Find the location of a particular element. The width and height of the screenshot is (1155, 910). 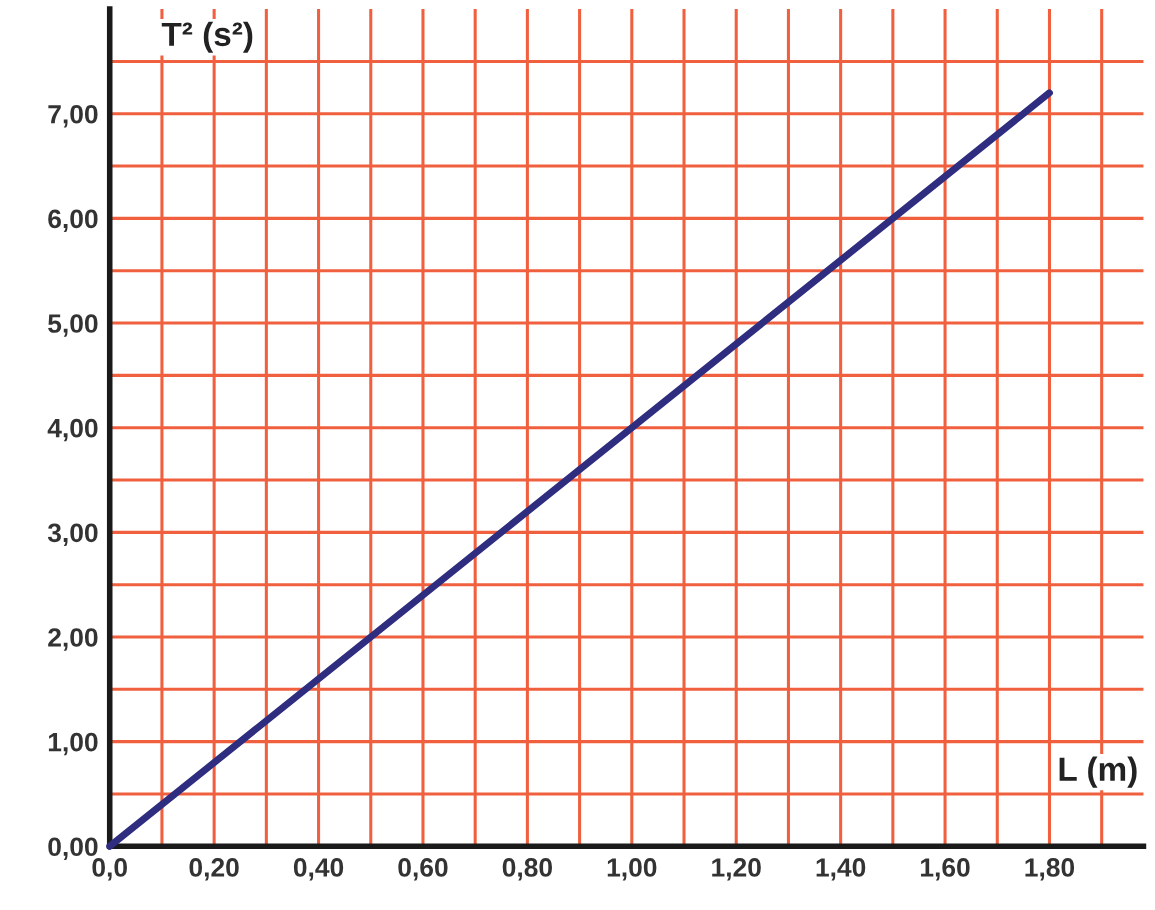

y-tick-label: 6,00 is located at coordinates (73, 221).